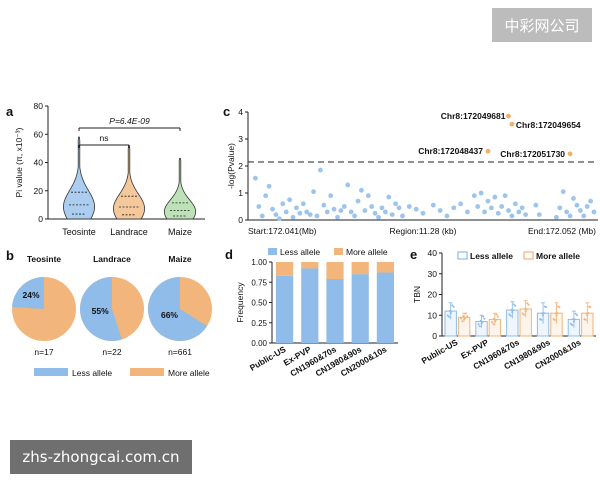 The height and width of the screenshot is (480, 600). What do you see at coordinates (259, 303) in the screenshot?
I see `panel-d-y-tick-label: 0.50` at bounding box center [259, 303].